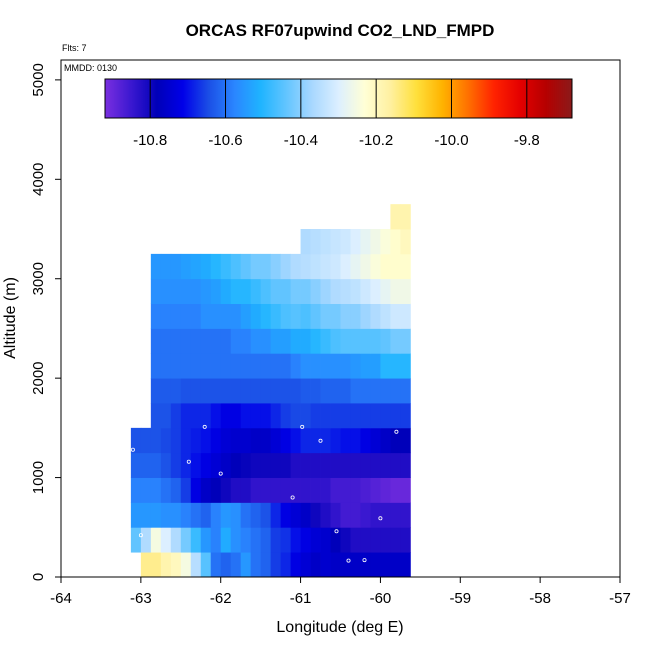 The height and width of the screenshot is (650, 650). What do you see at coordinates (141, 598) in the screenshot?
I see `x-tick-label: -63` at bounding box center [141, 598].